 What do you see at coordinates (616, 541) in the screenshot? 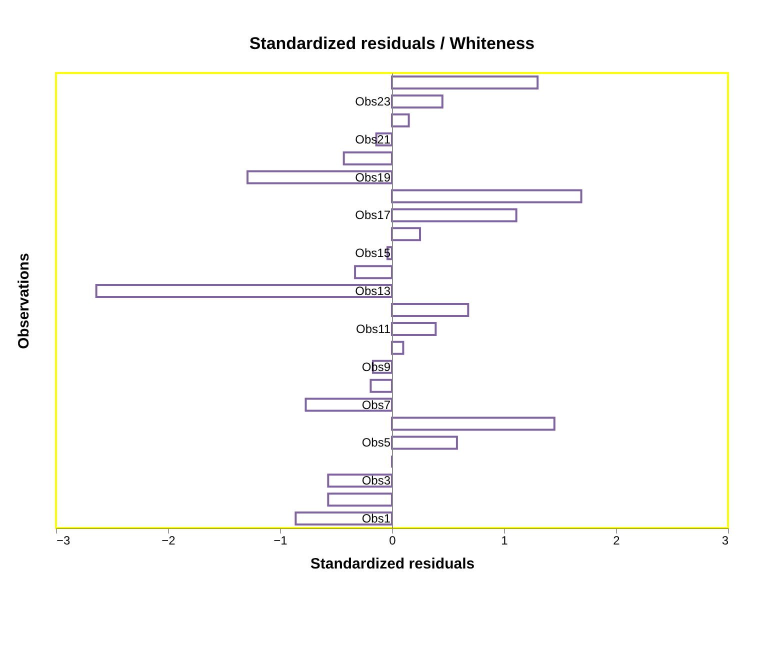
I see `x-tick-label: 2` at bounding box center [616, 541].